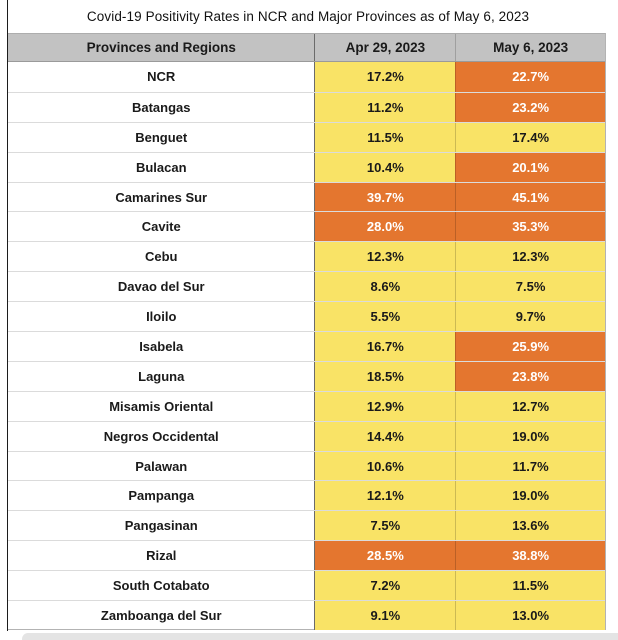 Image resolution: width=618 pixels, height=640 pixels. What do you see at coordinates (161, 167) in the screenshot?
I see `province-cell: Bulacan` at bounding box center [161, 167].